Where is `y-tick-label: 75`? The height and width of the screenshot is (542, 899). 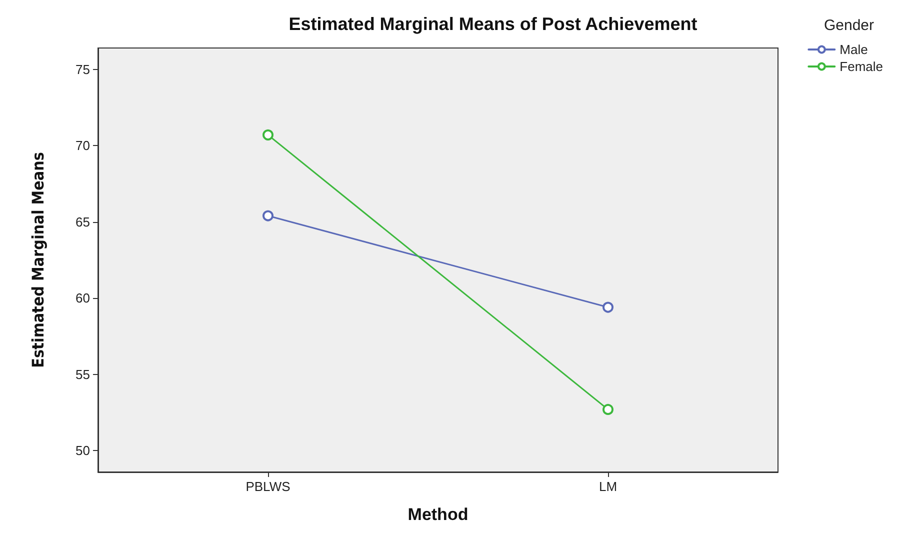 y-tick-label: 75 is located at coordinates (83, 69).